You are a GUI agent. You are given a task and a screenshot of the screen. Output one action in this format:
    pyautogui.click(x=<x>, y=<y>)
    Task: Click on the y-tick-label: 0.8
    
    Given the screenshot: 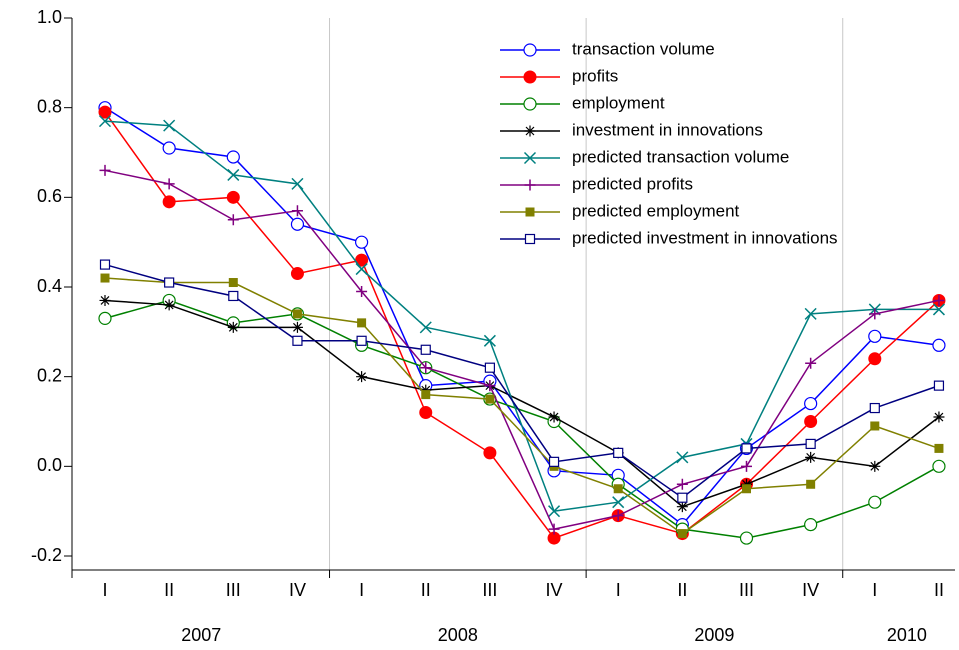 What is the action you would take?
    pyautogui.click(x=49, y=106)
    